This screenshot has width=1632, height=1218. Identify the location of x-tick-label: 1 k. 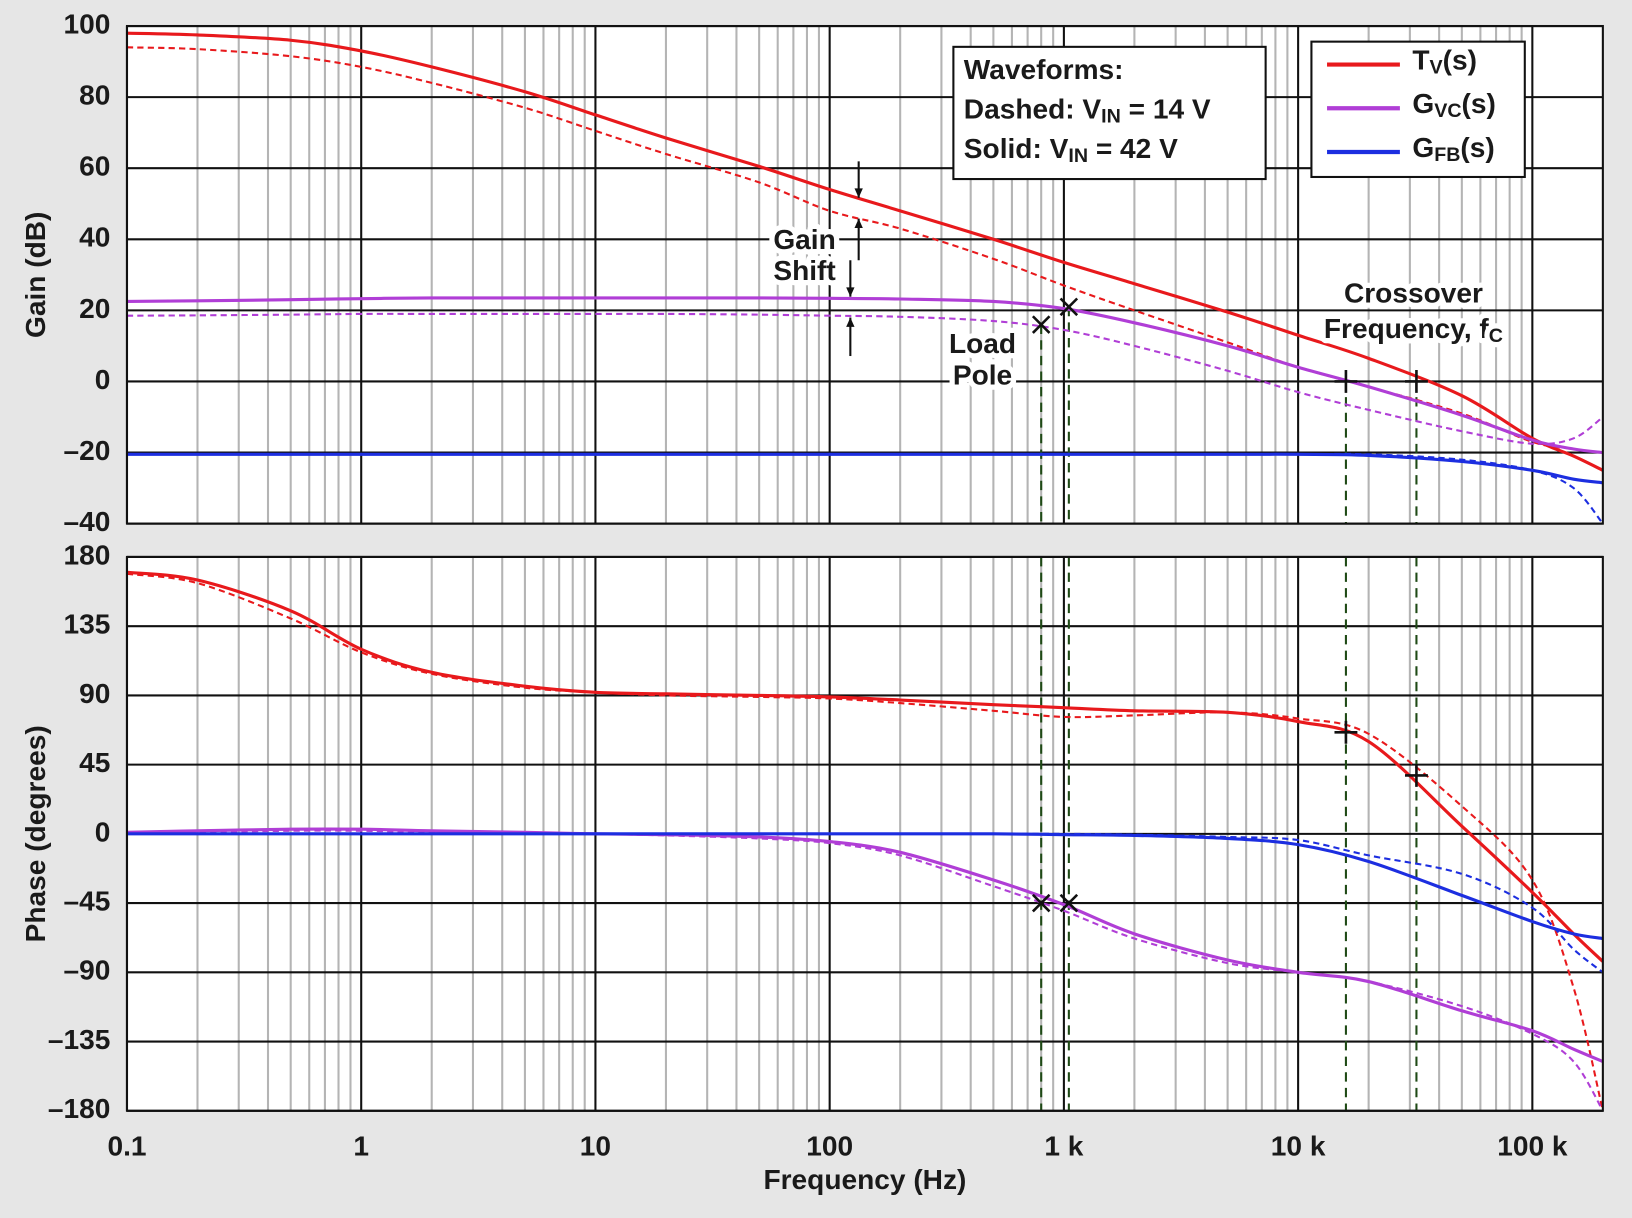
(1063, 1146).